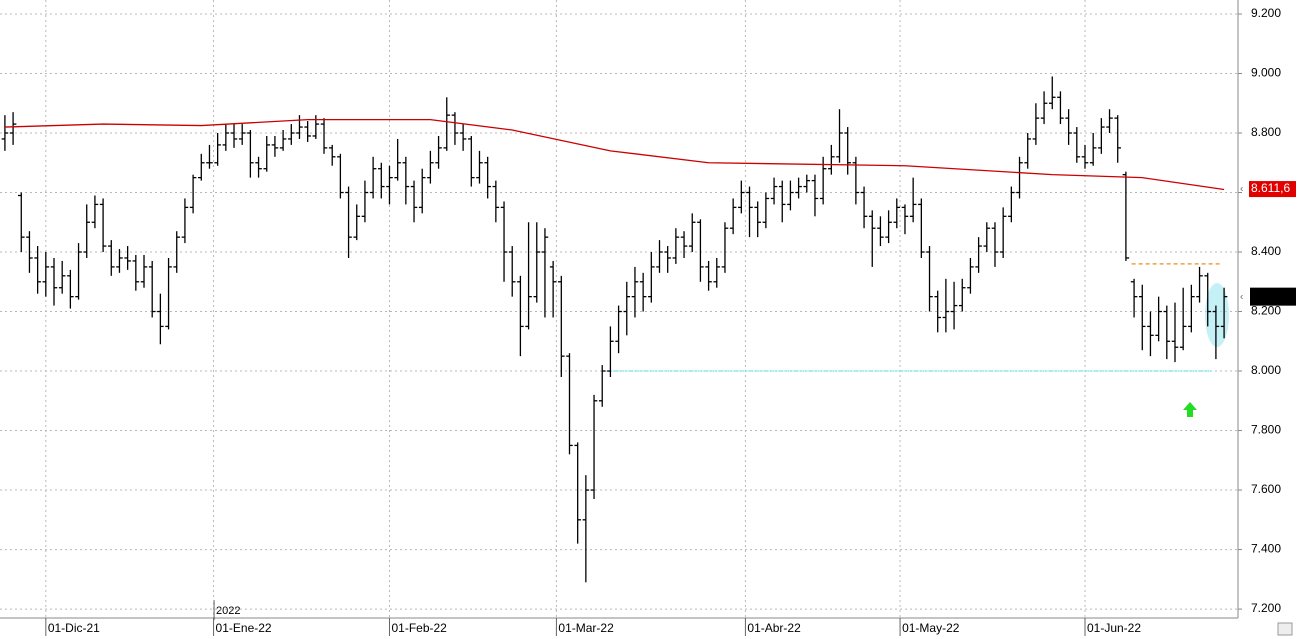  What do you see at coordinates (1266, 73) in the screenshot?
I see `y-tick-label: 9.000` at bounding box center [1266, 73].